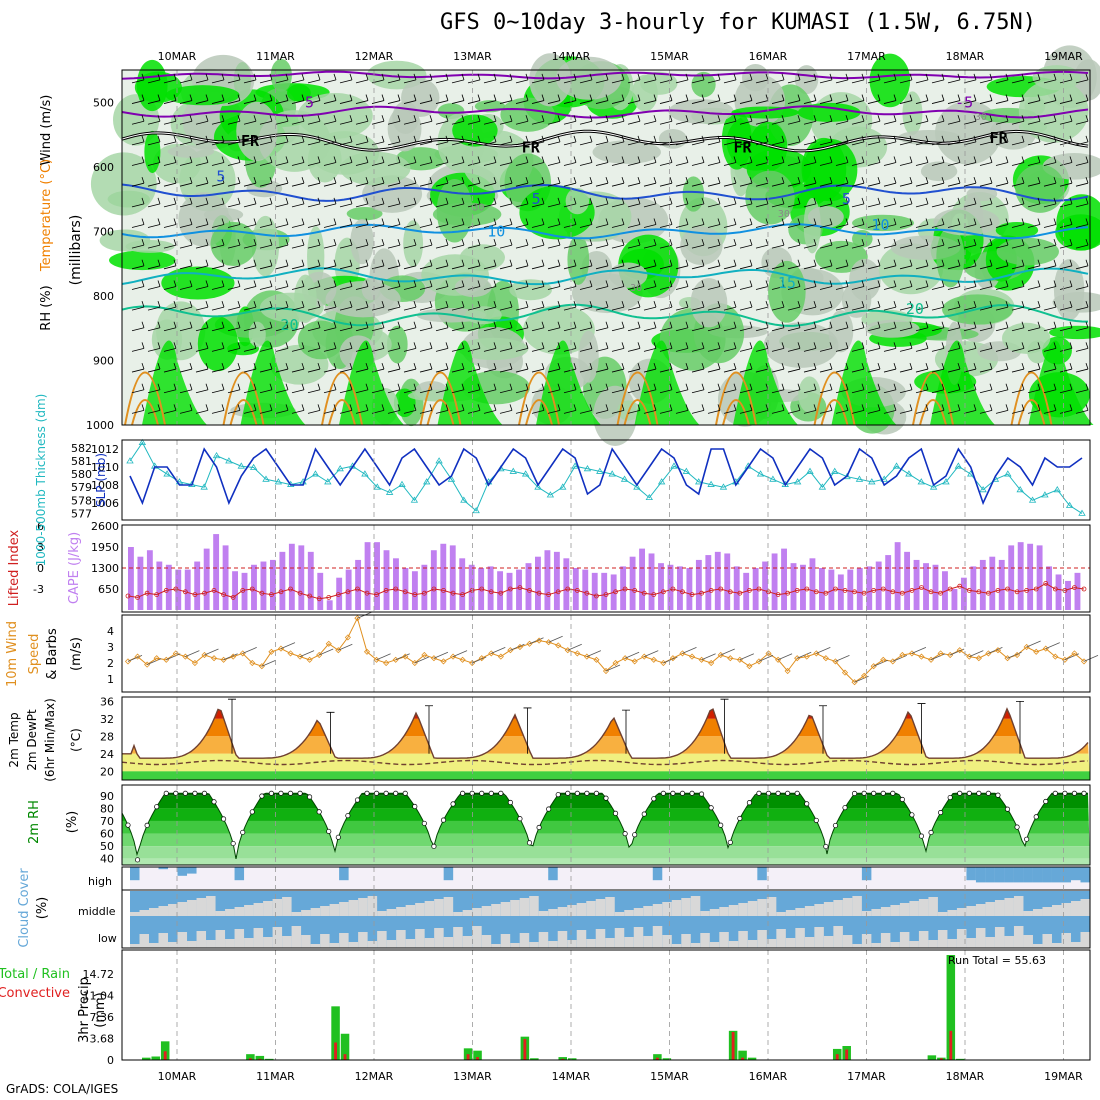  What do you see at coordinates (275, 56) in the screenshot?
I see `x-tick-date-top: 11MAR` at bounding box center [275, 56].